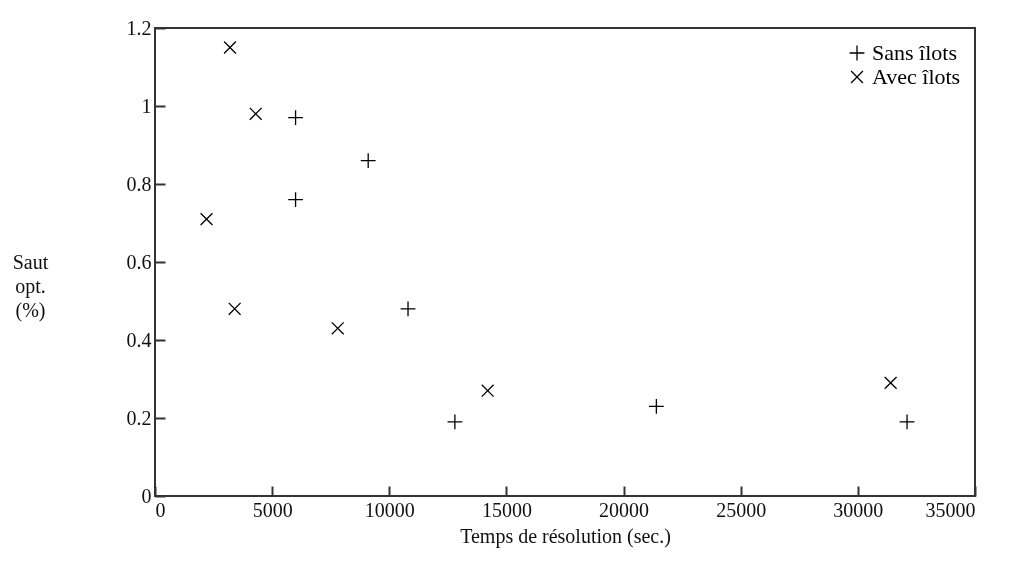 This screenshot has width=1018, height=580. What do you see at coordinates (914, 52) in the screenshot?
I see `legend-label: Sans îlots` at bounding box center [914, 52].